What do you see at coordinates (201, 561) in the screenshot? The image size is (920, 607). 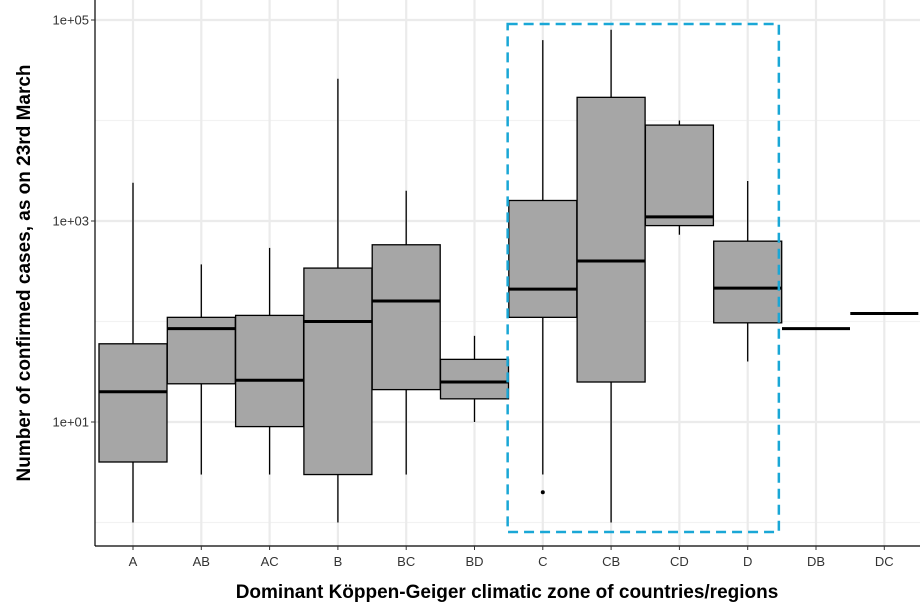 I see `x-tick-label: AB` at bounding box center [201, 561].